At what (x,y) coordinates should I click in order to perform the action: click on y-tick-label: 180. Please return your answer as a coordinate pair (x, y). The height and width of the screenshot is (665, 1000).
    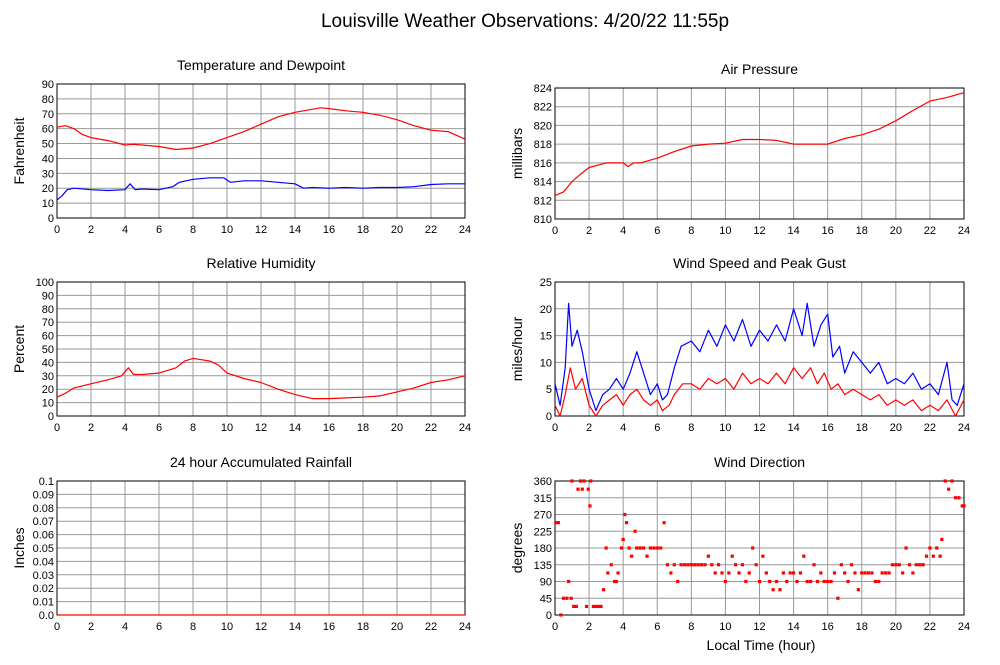
    Looking at the image, I should click on (543, 549).